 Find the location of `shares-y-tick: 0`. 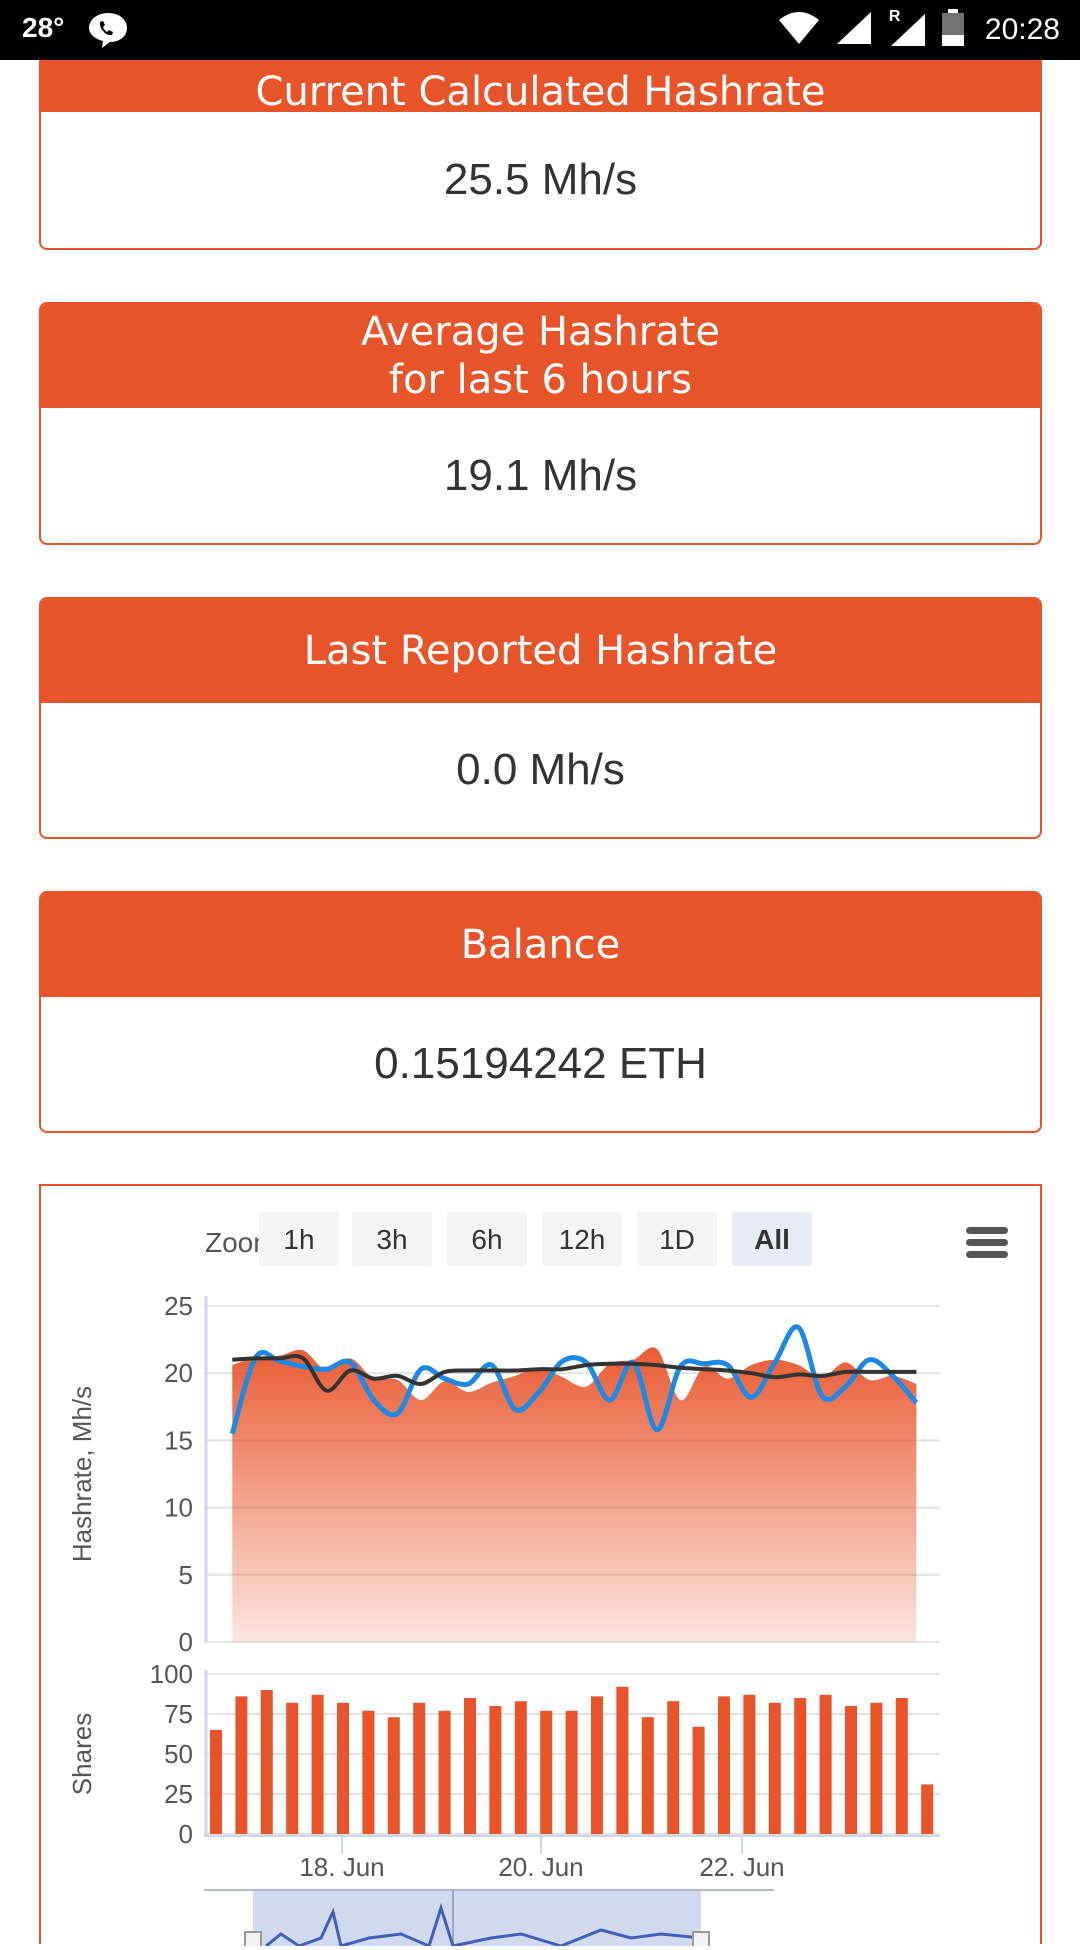

shares-y-tick: 0 is located at coordinates (186, 1834).